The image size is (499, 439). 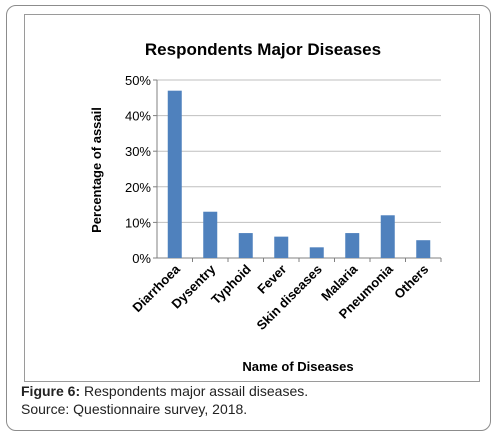 I want to click on bar-others, so click(x=423, y=249).